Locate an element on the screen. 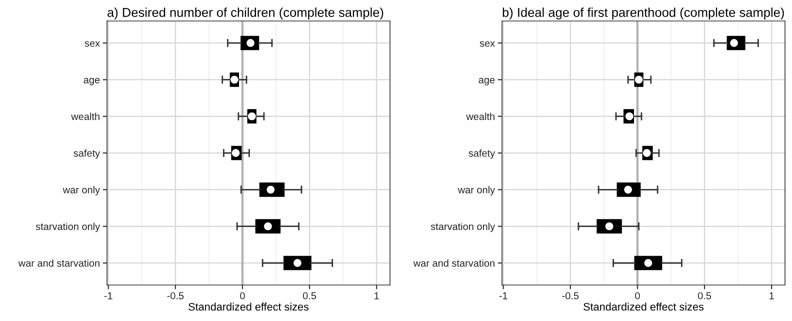 This screenshot has height=321, width=792. chart-title: a) Desired number of children (complete sample) is located at coordinates (246, 14).